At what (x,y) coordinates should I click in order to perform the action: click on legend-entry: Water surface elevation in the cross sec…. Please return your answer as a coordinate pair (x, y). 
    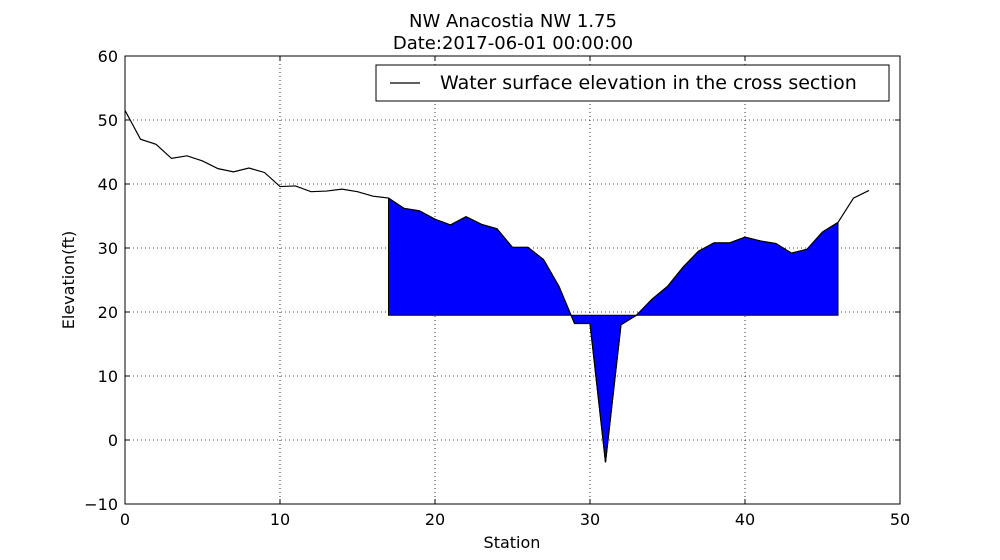
    Looking at the image, I should click on (648, 83).